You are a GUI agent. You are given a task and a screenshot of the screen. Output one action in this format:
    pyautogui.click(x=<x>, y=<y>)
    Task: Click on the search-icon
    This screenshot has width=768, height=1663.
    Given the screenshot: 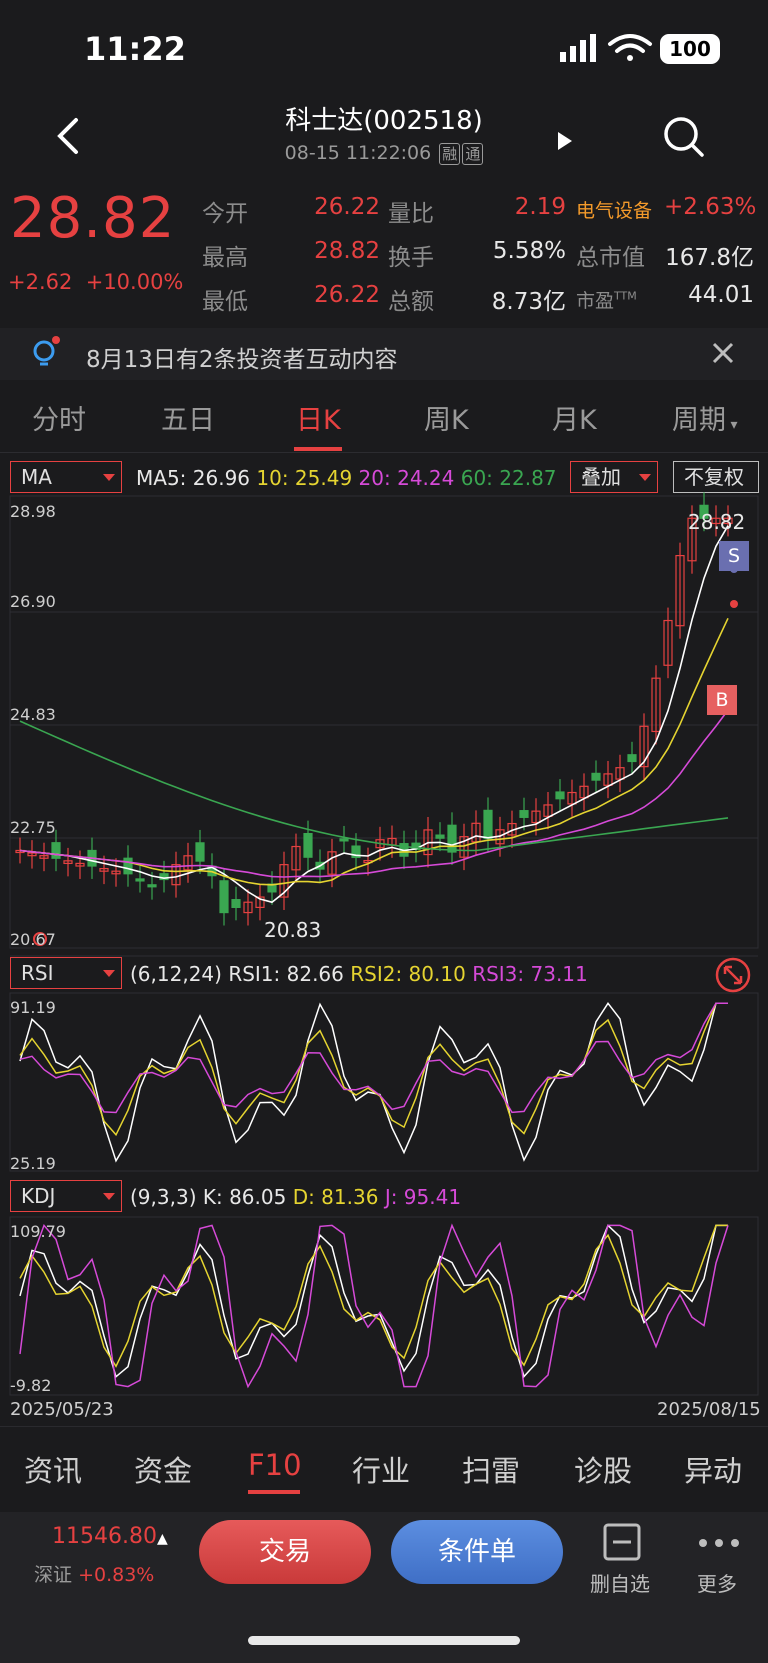 What is the action you would take?
    pyautogui.click(x=681, y=134)
    